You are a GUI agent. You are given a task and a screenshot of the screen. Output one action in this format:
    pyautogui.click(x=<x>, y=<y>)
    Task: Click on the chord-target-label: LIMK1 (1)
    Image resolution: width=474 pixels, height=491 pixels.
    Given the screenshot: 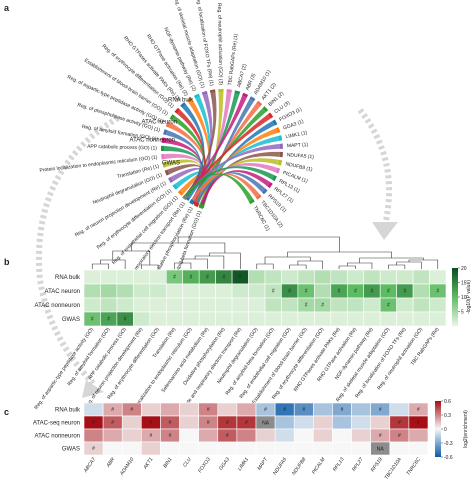 What is the action you would take?
    pyautogui.click(x=296, y=135)
    